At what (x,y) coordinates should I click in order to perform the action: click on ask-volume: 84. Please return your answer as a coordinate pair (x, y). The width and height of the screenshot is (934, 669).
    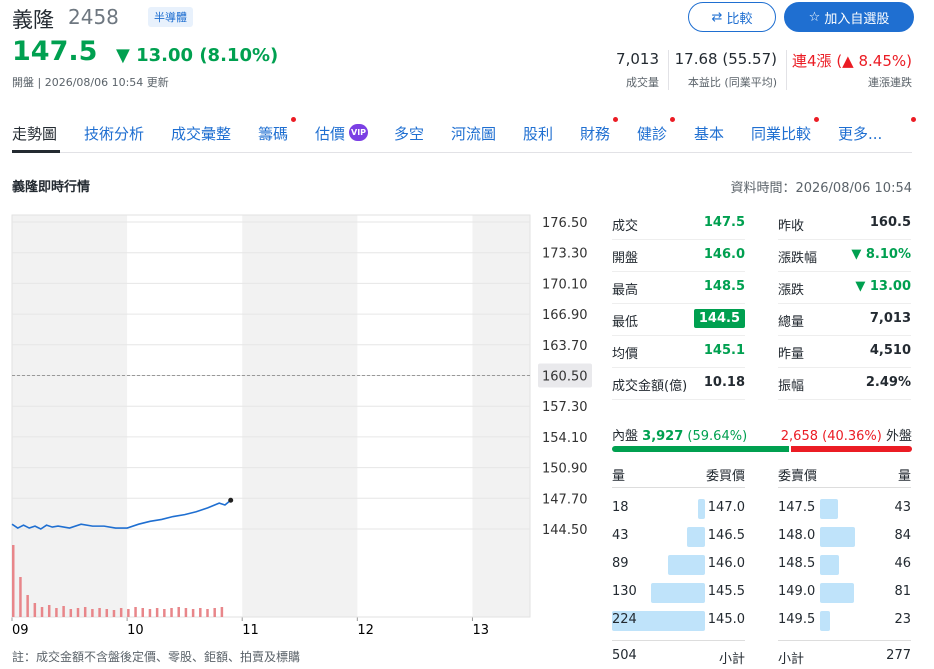
    Looking at the image, I should click on (902, 535).